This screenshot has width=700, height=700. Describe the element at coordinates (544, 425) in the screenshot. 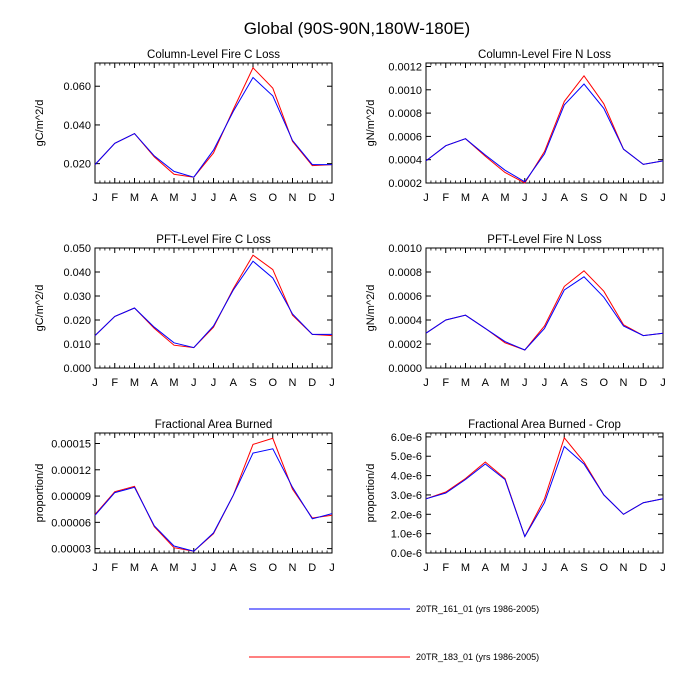

I see `chart-title: Fractional Area Burned - Crop` at that location.